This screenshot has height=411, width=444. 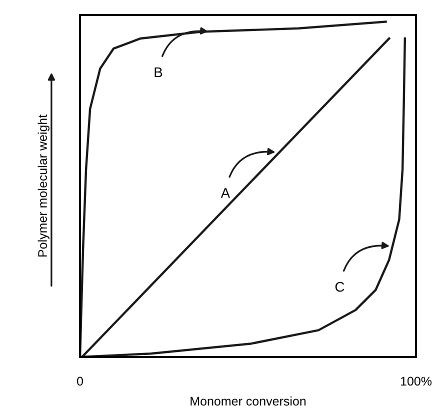 What do you see at coordinates (158, 72) in the screenshot?
I see `annotation: B` at bounding box center [158, 72].